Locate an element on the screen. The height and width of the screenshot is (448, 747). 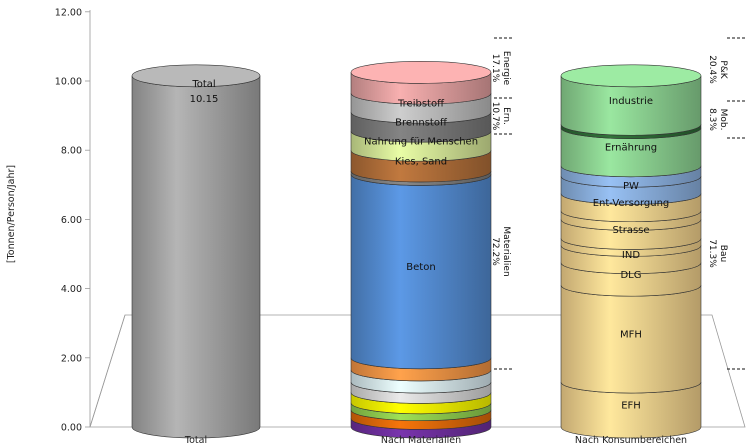
group-mob-label: Mob. is located at coordinates (723, 120).